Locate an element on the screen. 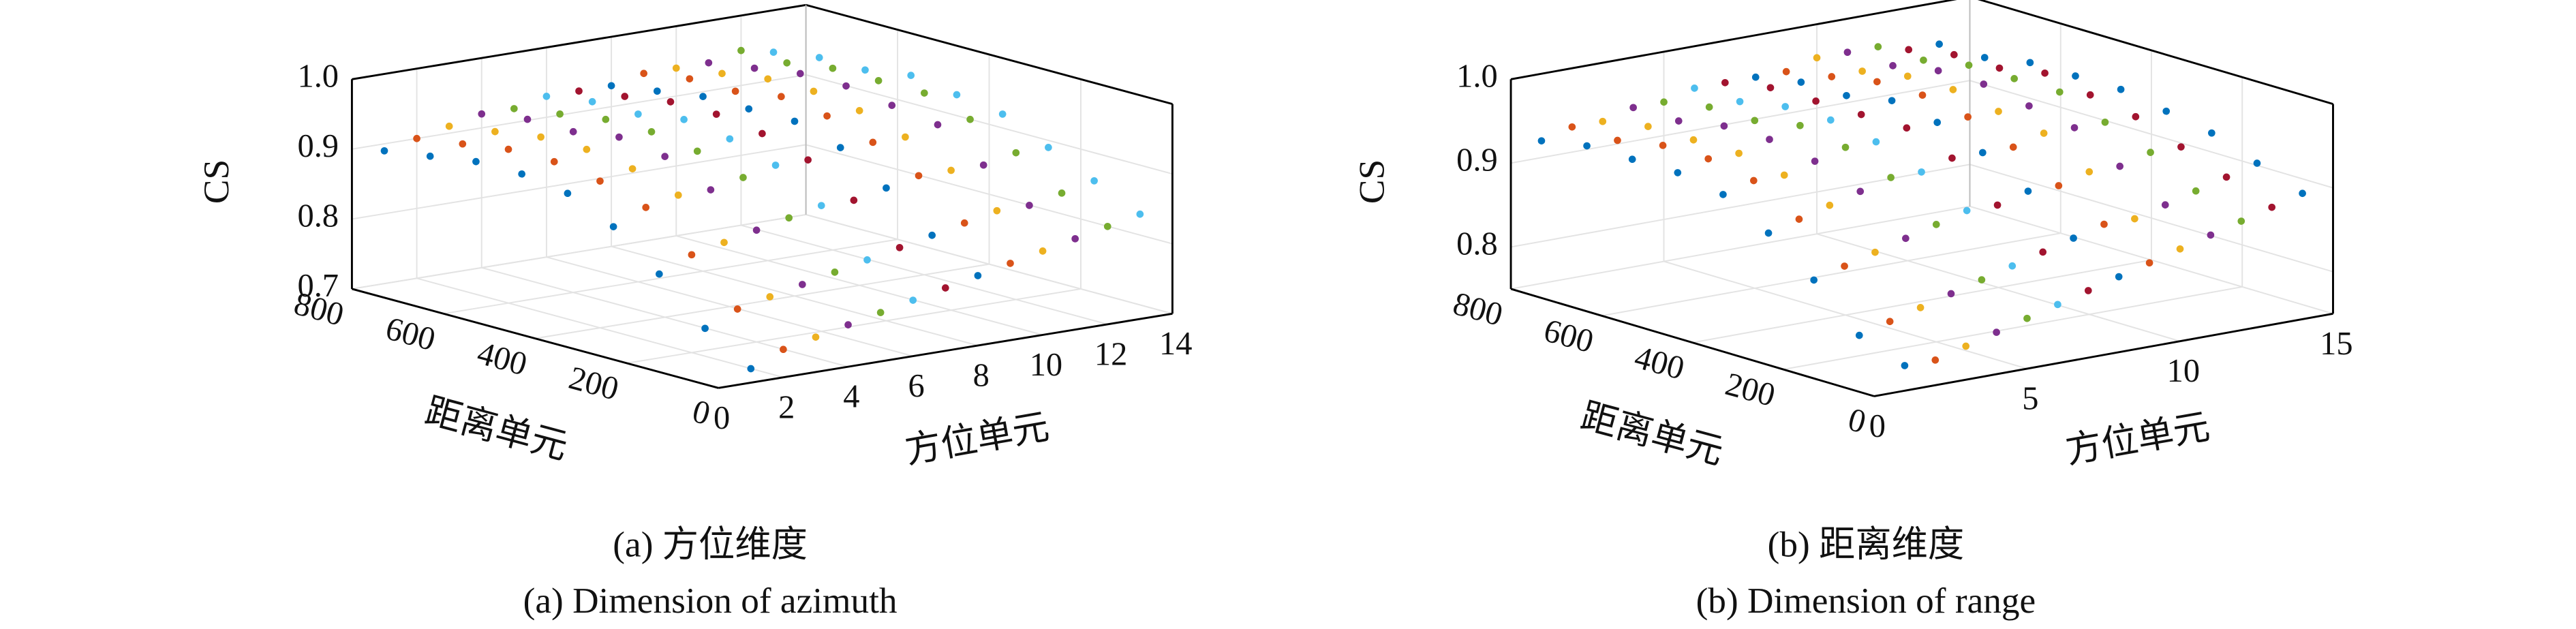  x-tick-label: 4 is located at coordinates (851, 397).